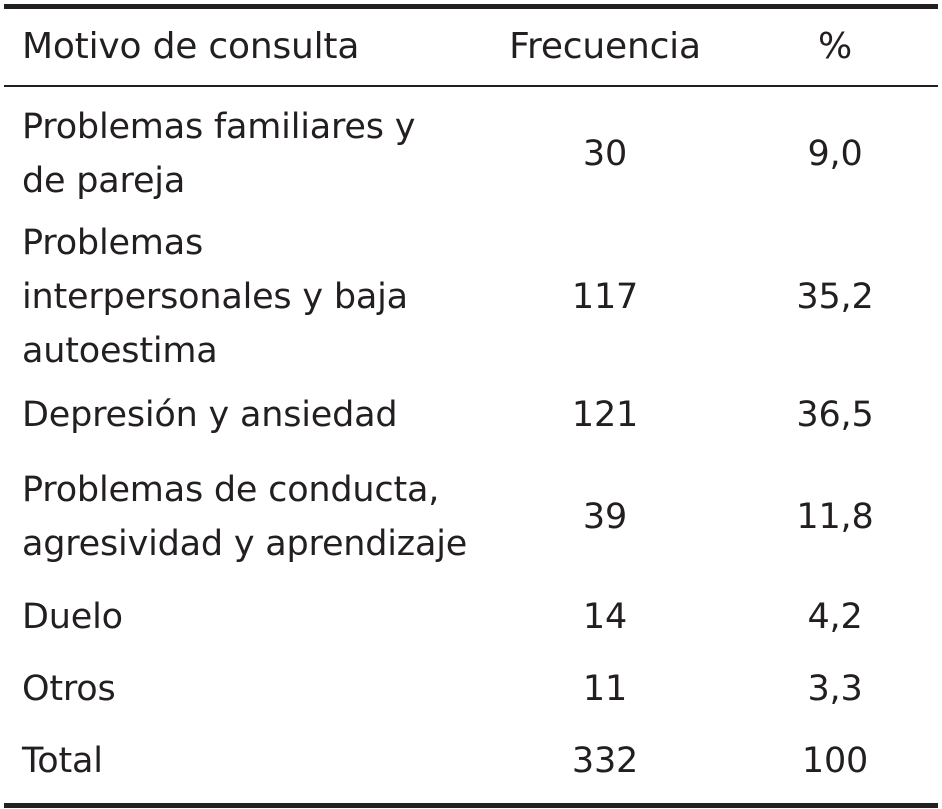  Describe the element at coordinates (72, 617) in the screenshot. I see `row-motivo: Duelo` at that location.